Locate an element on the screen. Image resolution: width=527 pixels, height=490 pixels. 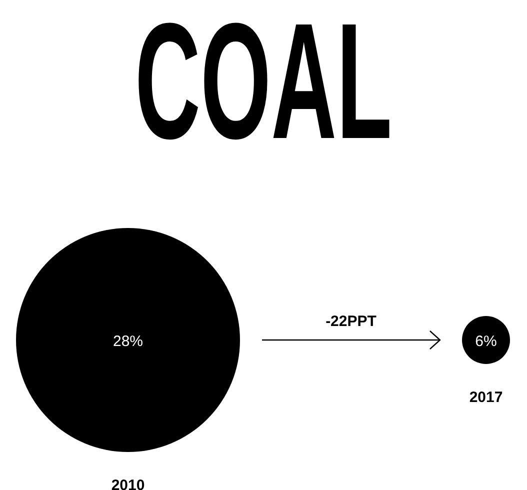
text: -22PPT is located at coordinates (351, 321).